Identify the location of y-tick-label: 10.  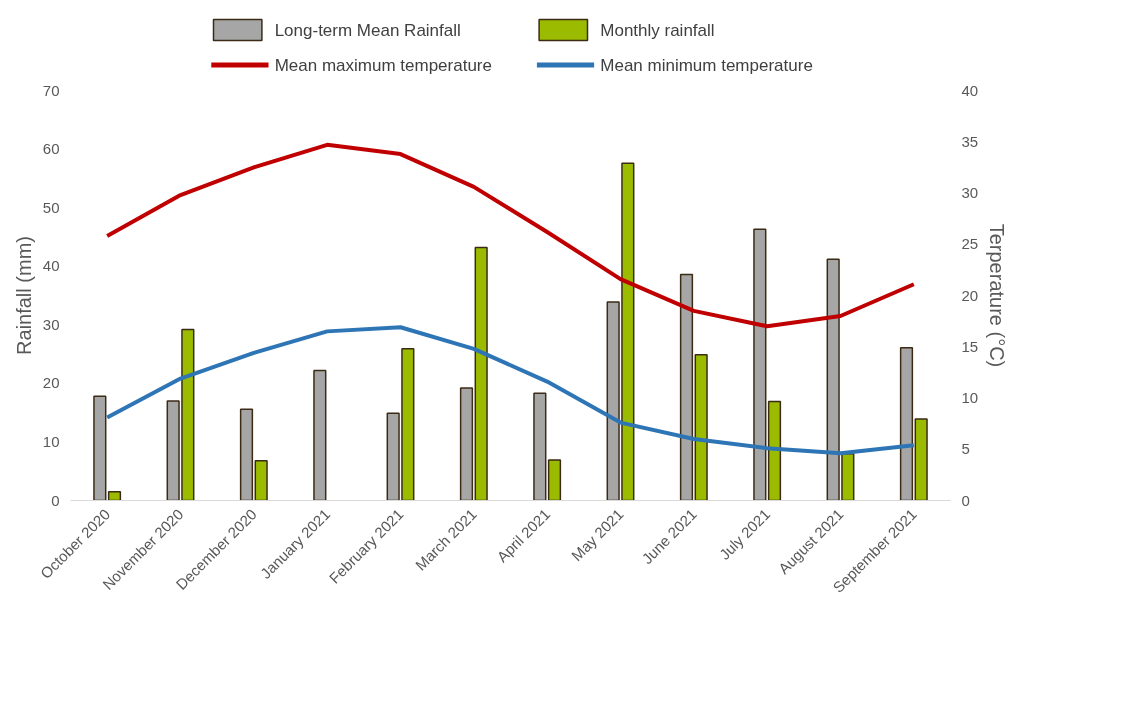
(51, 441).